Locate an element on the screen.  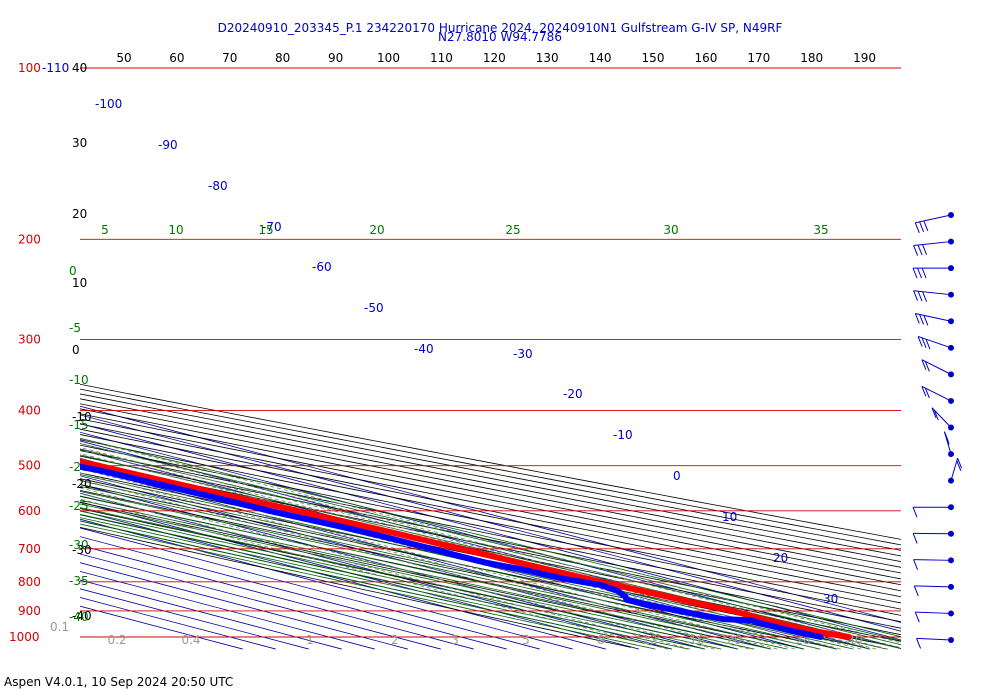
moist-adiabat-label: 15 is located at coordinates (265, 230).